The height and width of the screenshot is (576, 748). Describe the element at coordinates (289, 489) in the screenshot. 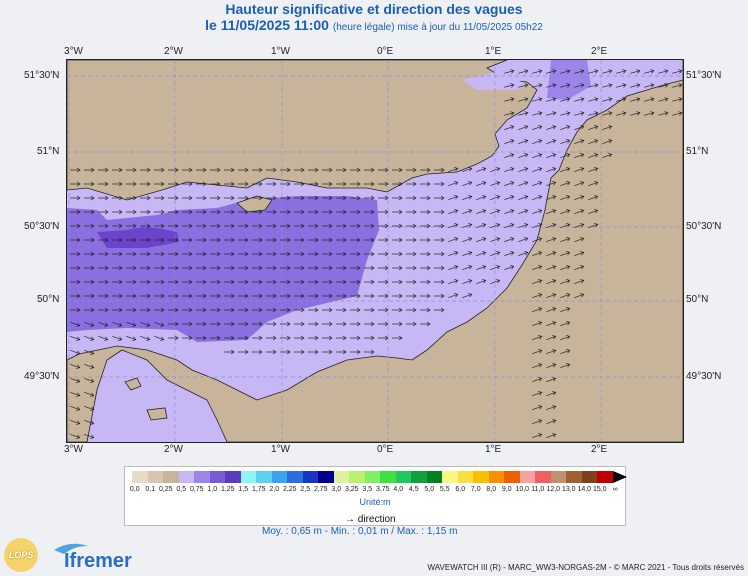

I see `legend-tick-label: 2,25` at that location.